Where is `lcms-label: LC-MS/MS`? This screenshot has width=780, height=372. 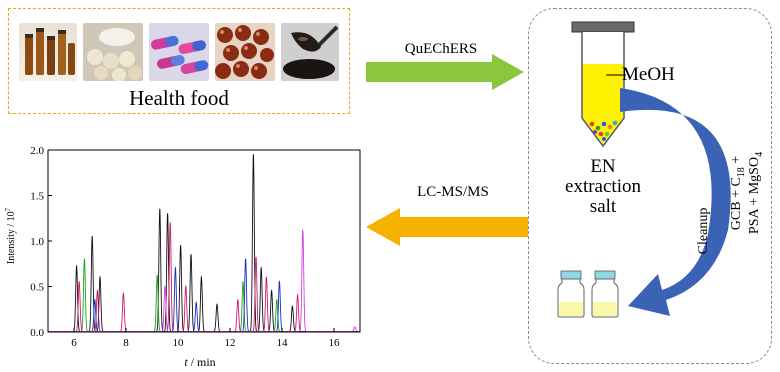
lcms-label: LC-MS/MS is located at coordinates (453, 192).